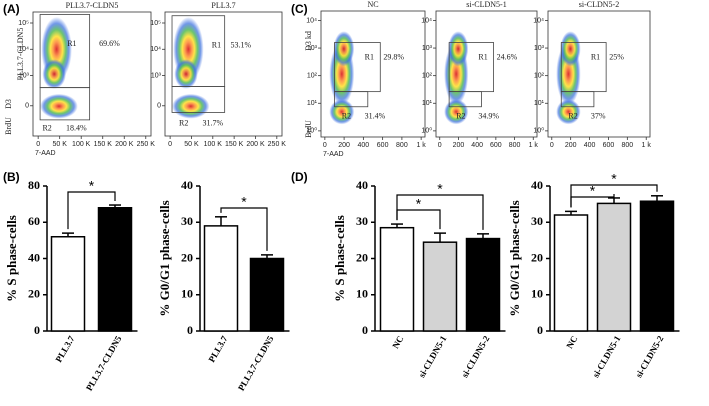  Describe the element at coordinates (81, 144) in the screenshot. I see `x-tick-label: 100 K` at that location.